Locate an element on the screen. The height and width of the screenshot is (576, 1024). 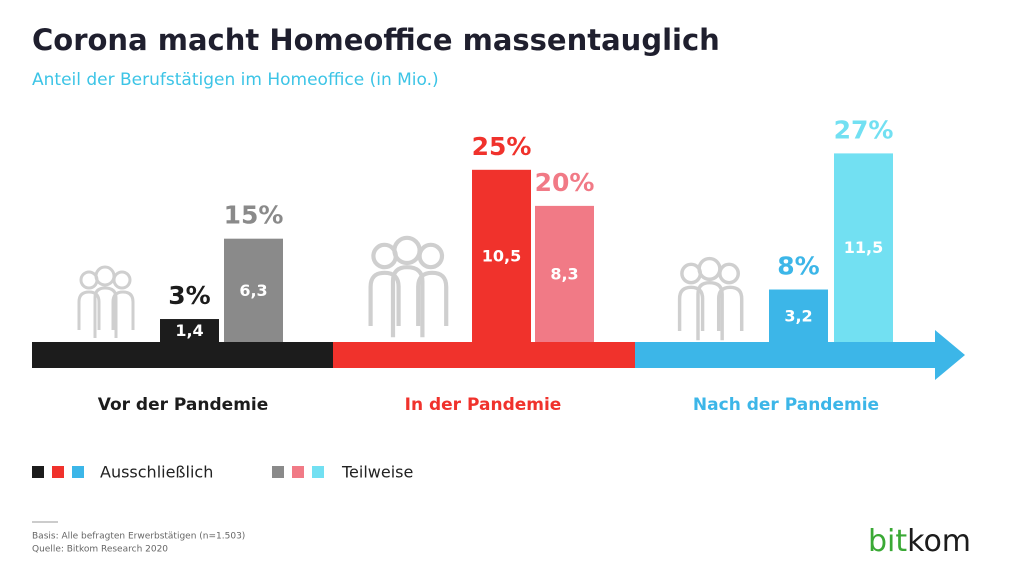
value-label: 8,3 is located at coordinates (564, 273).